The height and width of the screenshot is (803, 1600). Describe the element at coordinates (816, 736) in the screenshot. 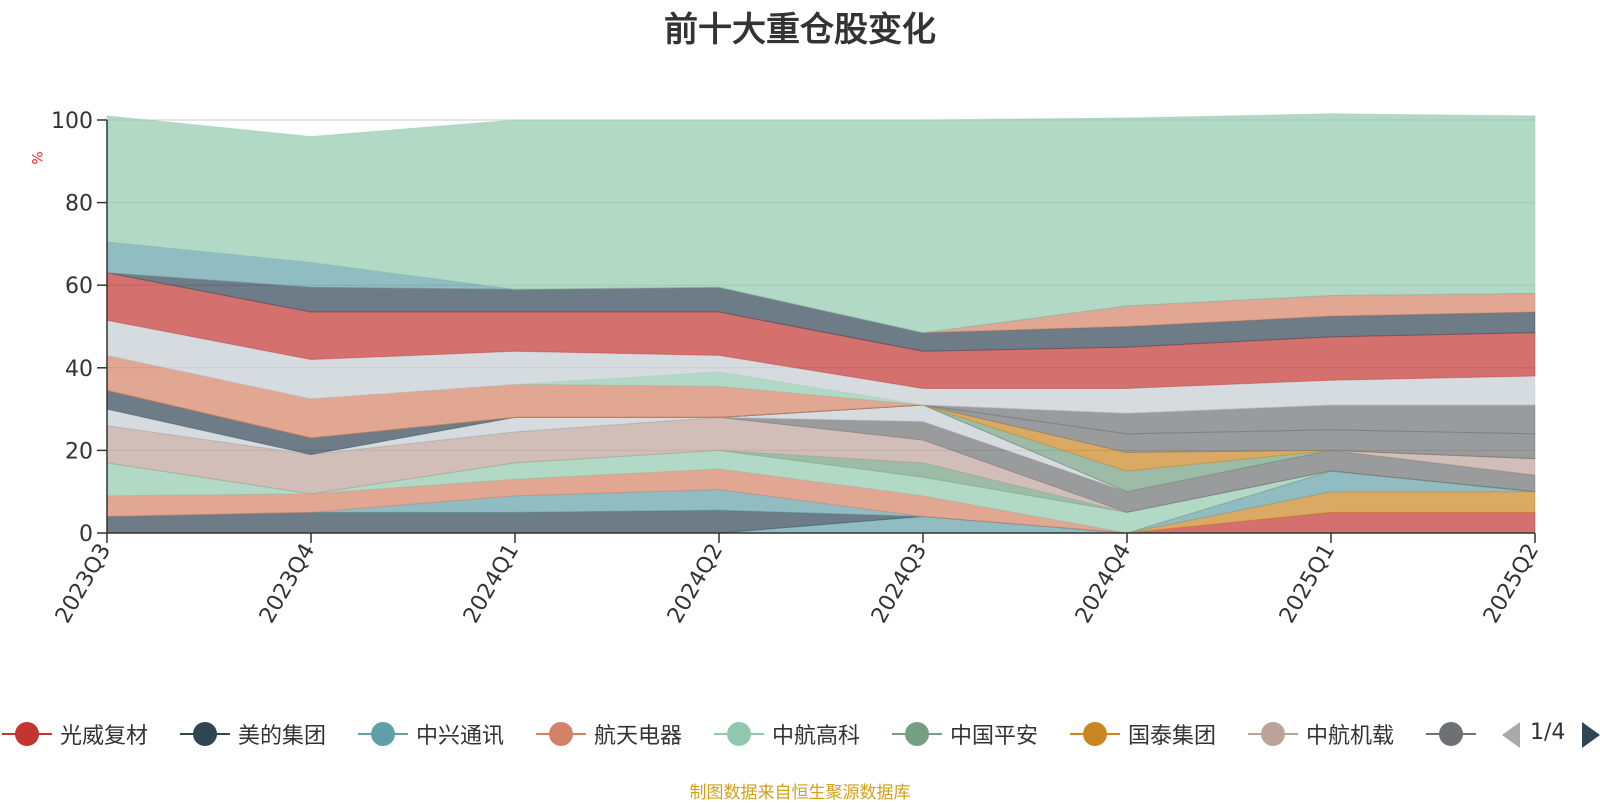

I see `legend-item-label: 中航高科` at that location.